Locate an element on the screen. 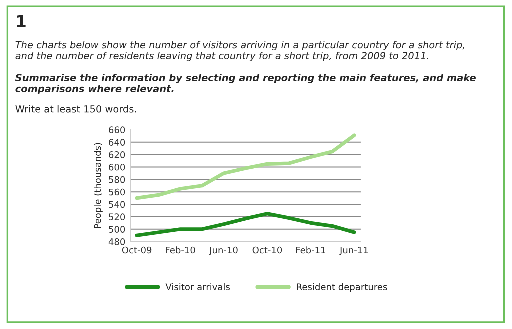 The width and height of the screenshot is (512, 329). legend-label: Resident departures is located at coordinates (342, 288).